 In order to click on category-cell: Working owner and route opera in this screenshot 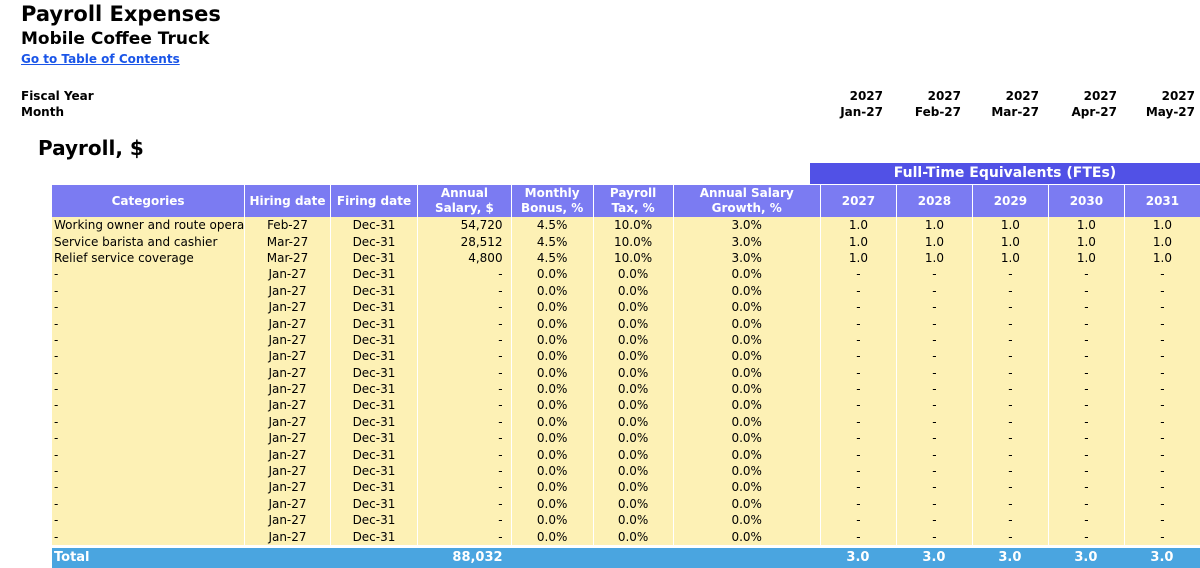, I will do `click(148, 225)`.